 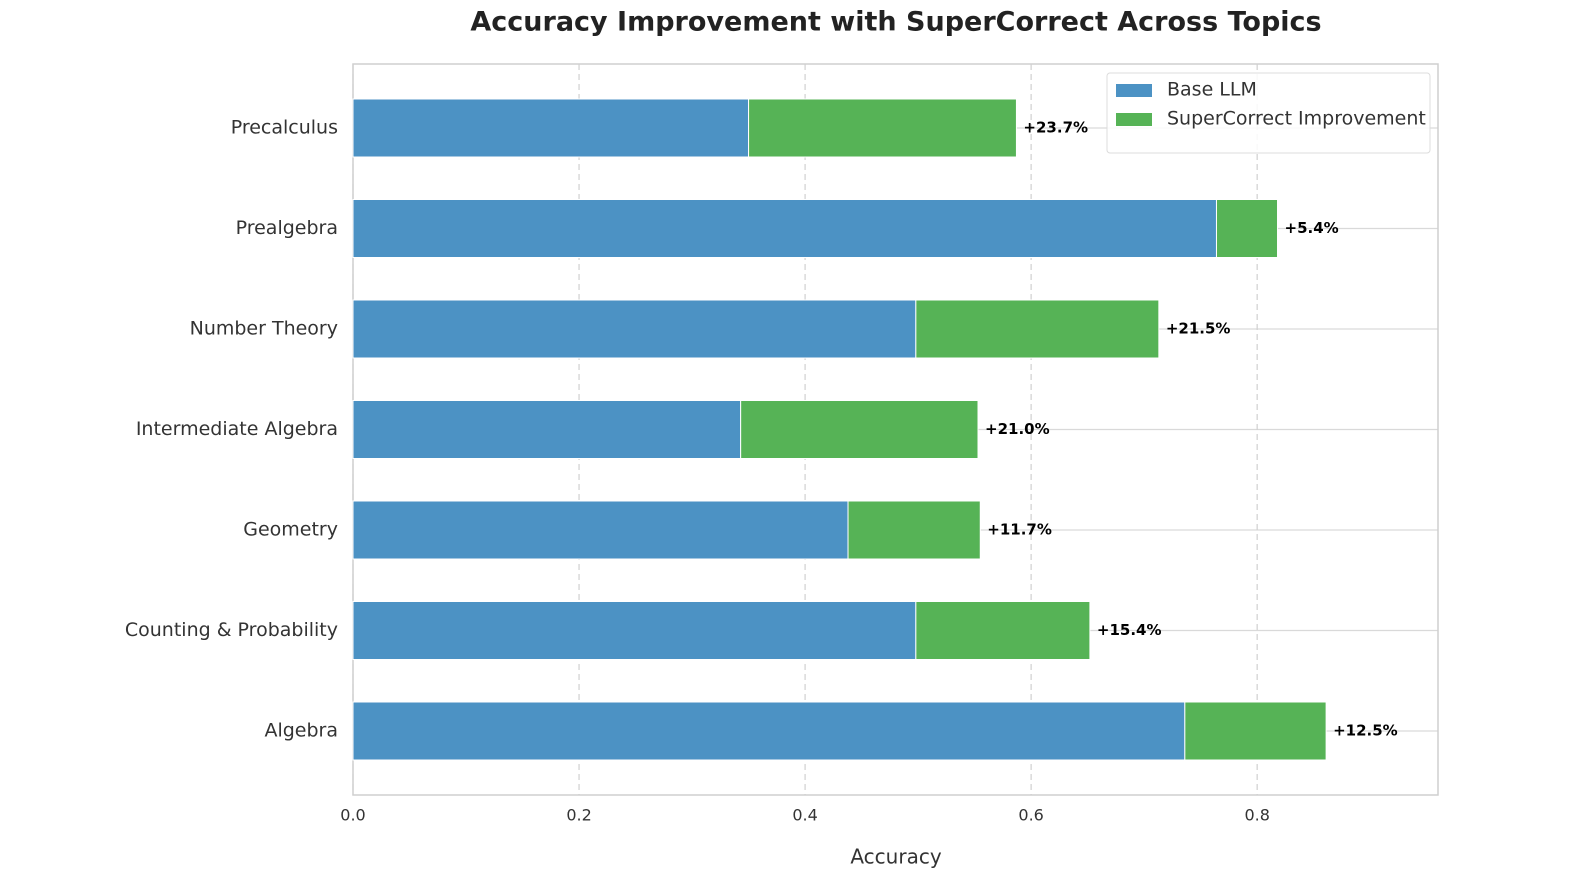 What do you see at coordinates (290, 530) in the screenshot?
I see `y-tick-label: Geometry` at bounding box center [290, 530].